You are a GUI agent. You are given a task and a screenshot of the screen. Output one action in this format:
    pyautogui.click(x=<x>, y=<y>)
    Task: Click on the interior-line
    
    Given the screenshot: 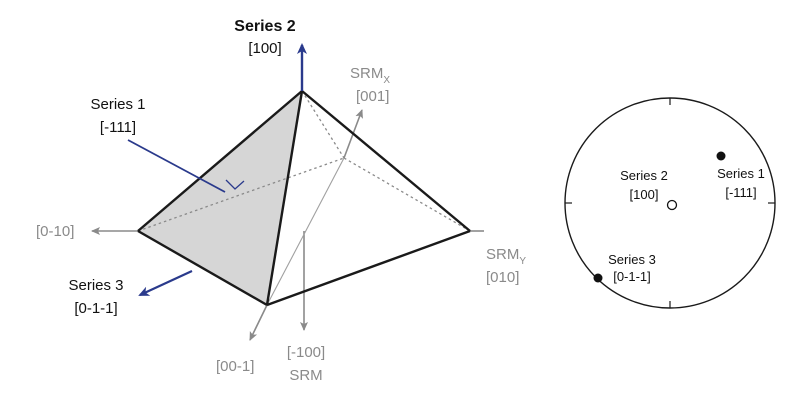 What is the action you would take?
    pyautogui.click(x=305, y=231)
    